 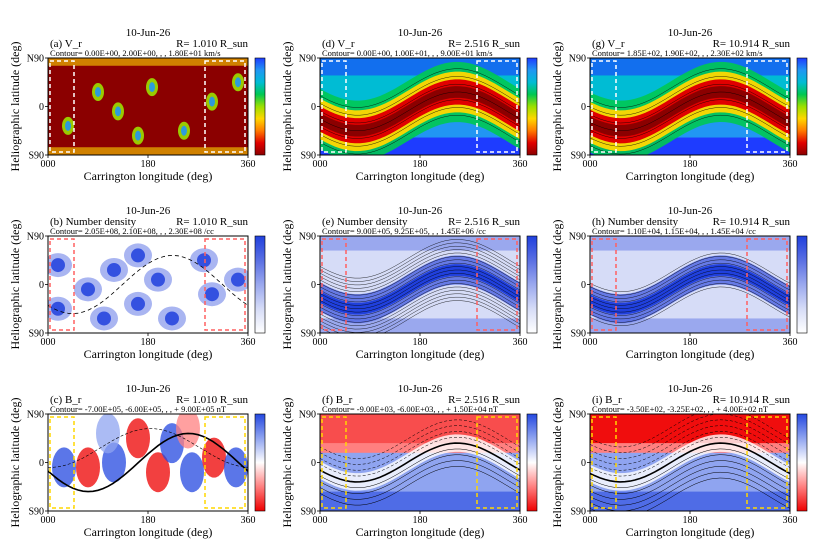 What do you see at coordinates (635, 222) in the screenshot?
I see `panel-title: (h) Number density` at bounding box center [635, 222].